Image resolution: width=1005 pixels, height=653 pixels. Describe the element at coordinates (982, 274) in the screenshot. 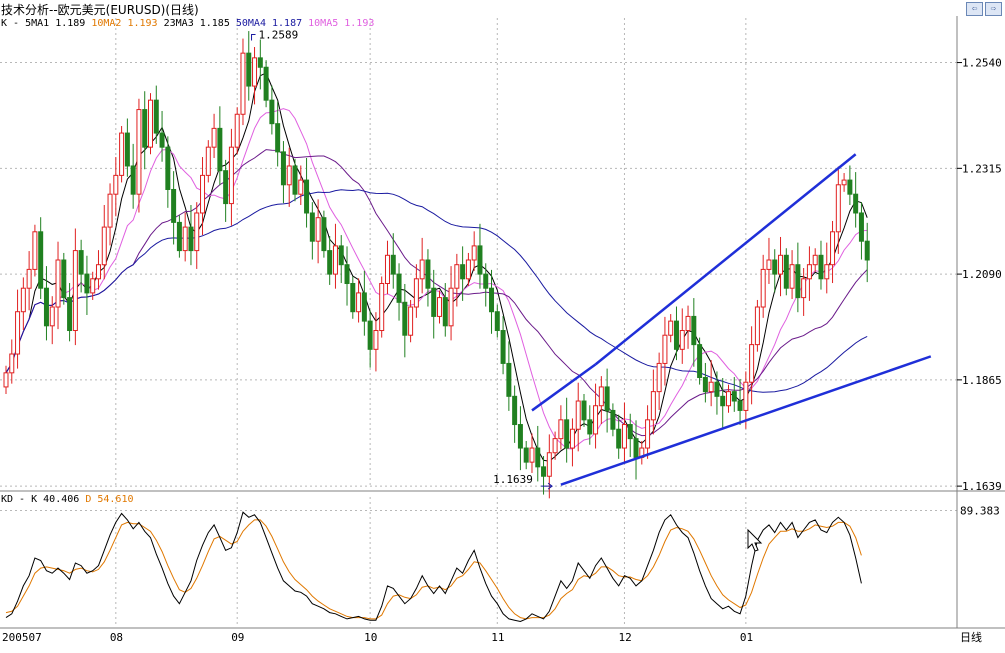

I see `price-tick-label: 1.2090` at that location.